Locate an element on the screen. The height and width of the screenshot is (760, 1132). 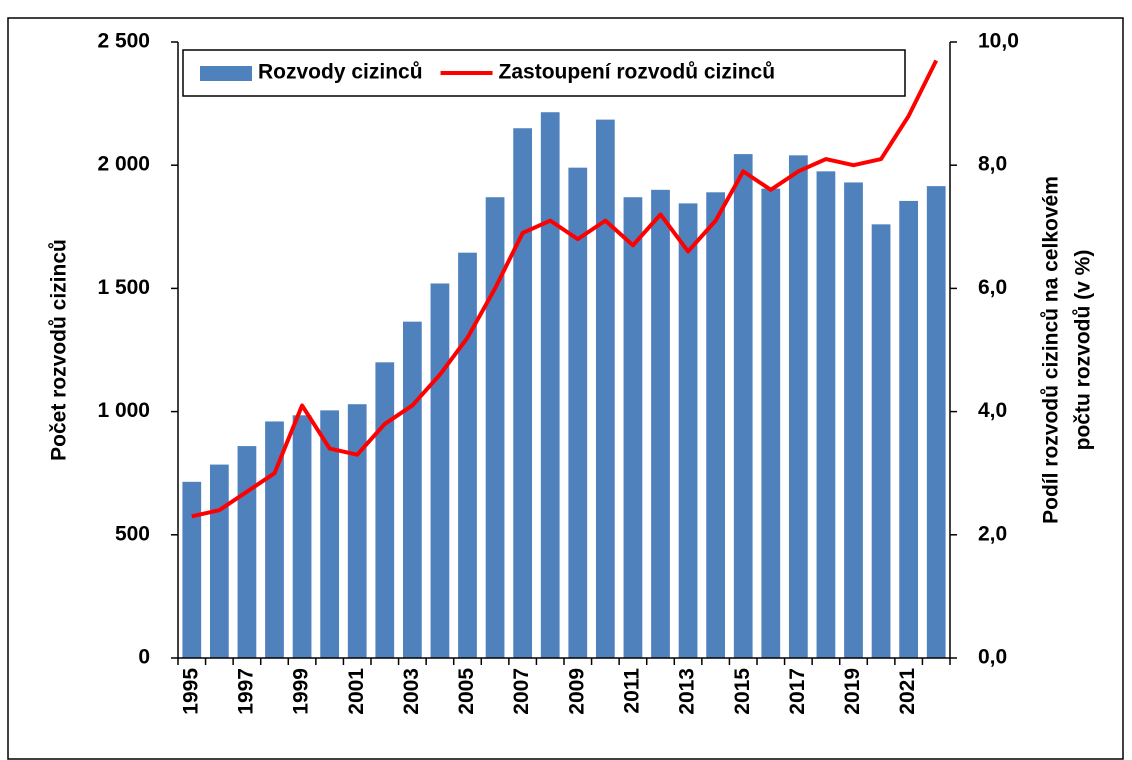
x-tick-label: 2017 is located at coordinates (797, 691).